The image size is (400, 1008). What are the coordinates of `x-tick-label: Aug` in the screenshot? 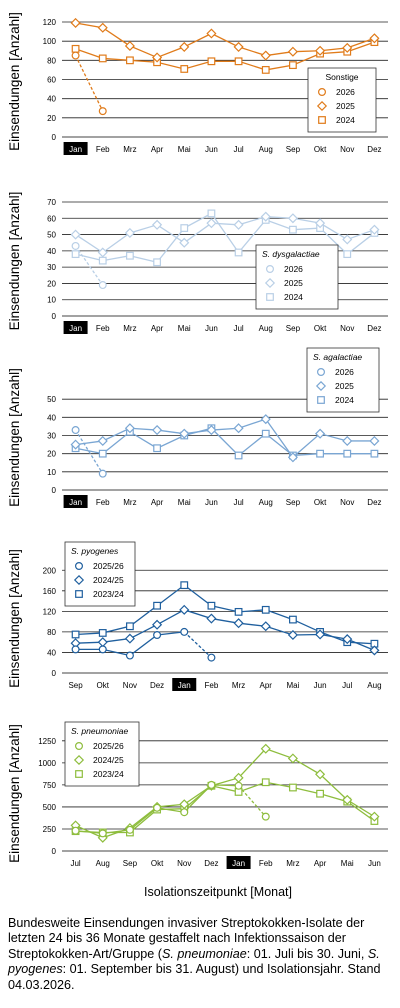 It's located at (103, 863).